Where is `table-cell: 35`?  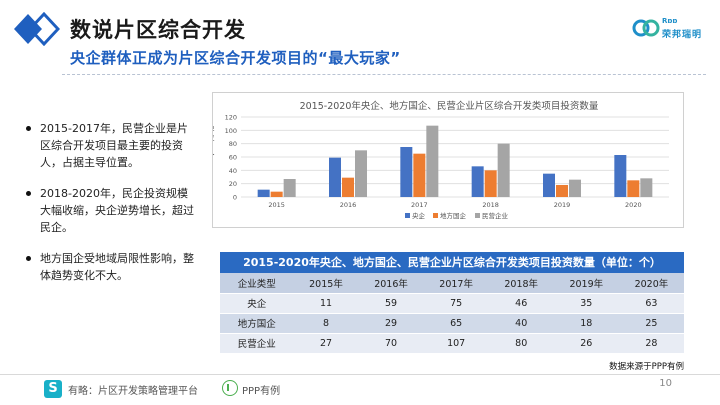 table-cell: 35 is located at coordinates (586, 303).